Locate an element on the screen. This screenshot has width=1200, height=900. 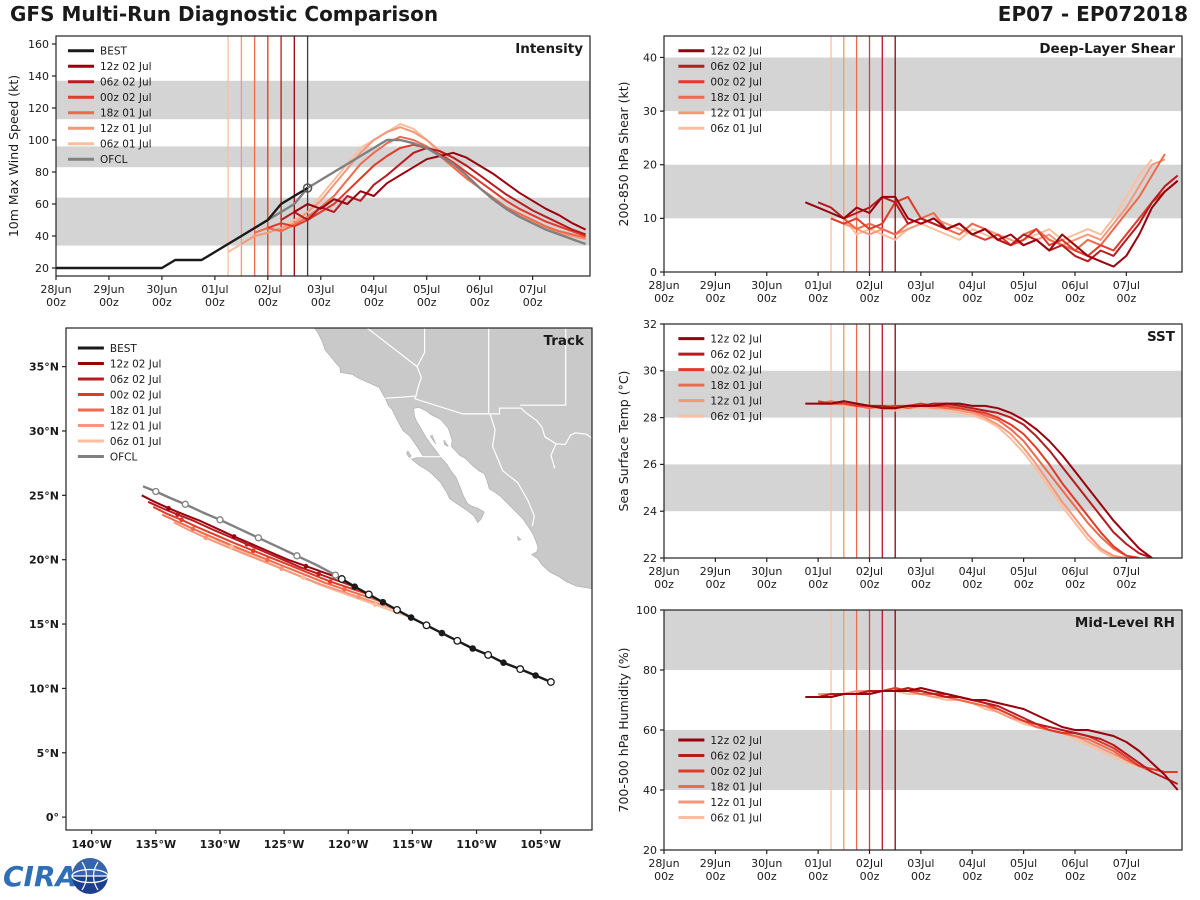
svg-text: 140°W is located at coordinates (91, 844).